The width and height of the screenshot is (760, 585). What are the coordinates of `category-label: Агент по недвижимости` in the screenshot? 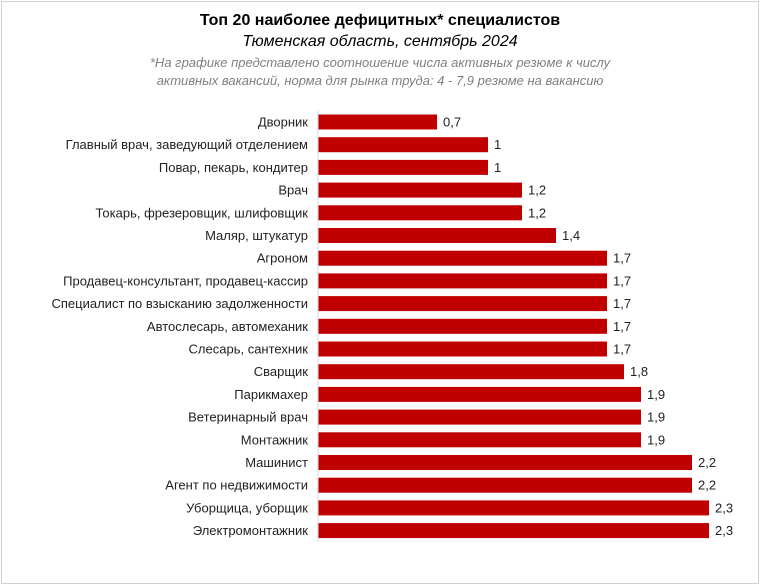 It's located at (236, 485).